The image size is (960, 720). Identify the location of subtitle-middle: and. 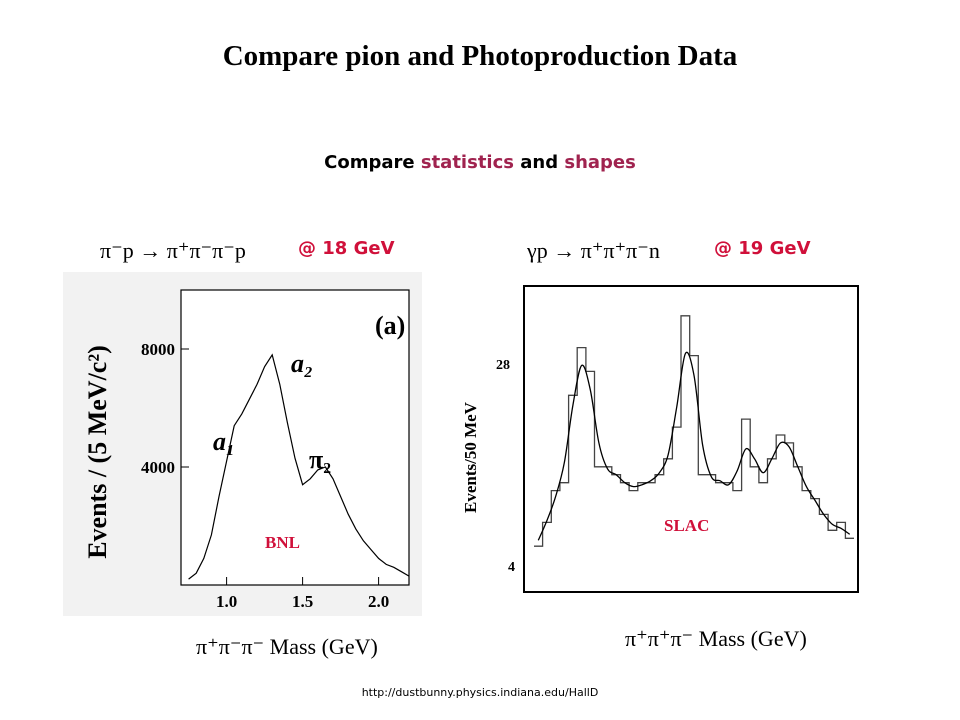
(539, 162).